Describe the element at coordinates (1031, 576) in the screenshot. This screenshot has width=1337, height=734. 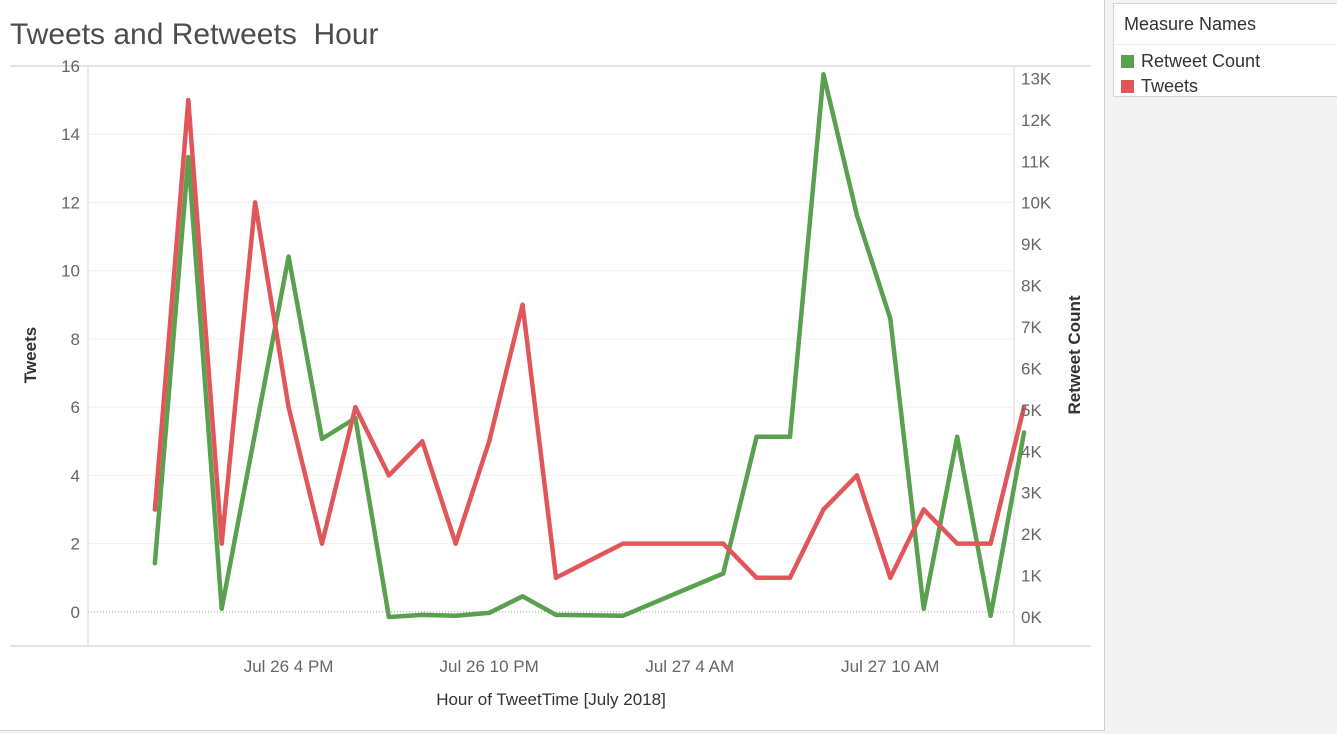
I see `y-right-tick-label: 1K` at that location.